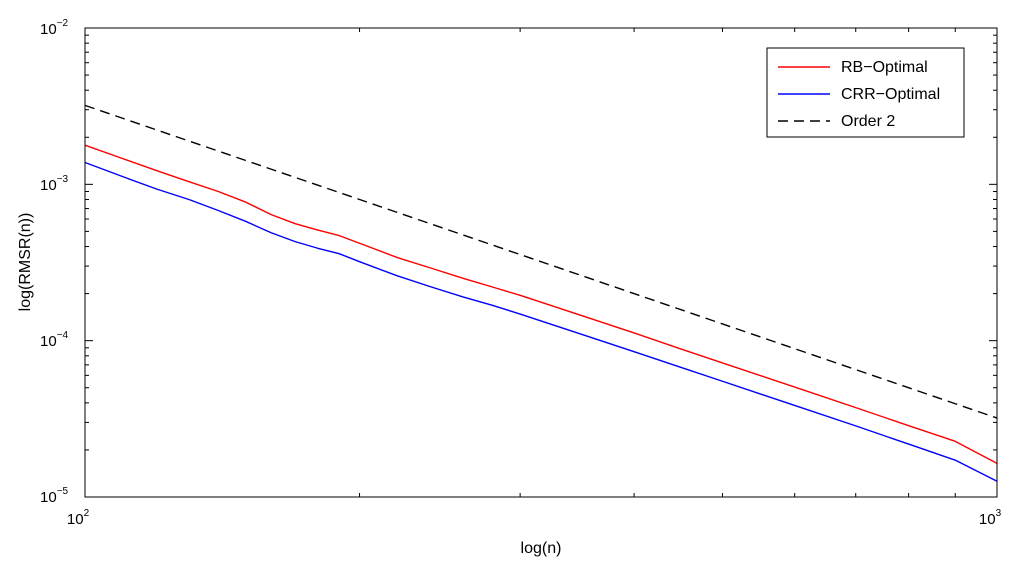  I want to click on y-axis-label: log(RMSR(n)), so click(25, 262).